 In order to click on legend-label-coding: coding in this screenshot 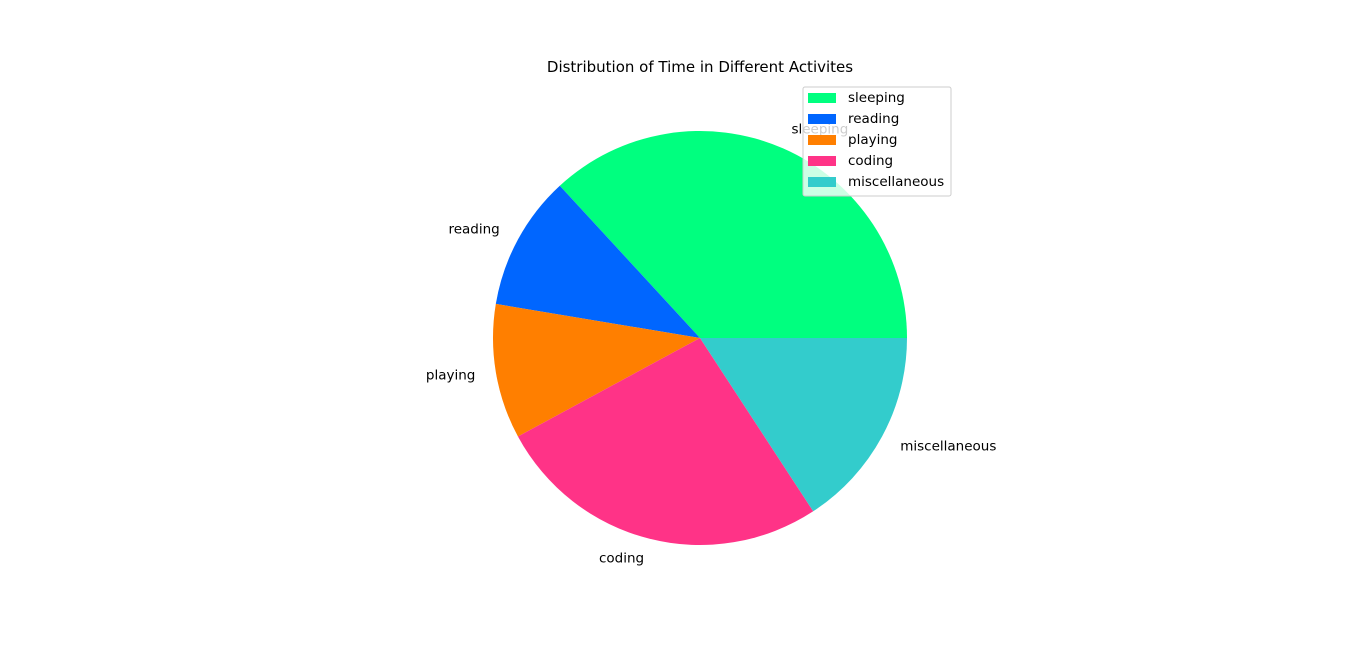, I will do `click(870, 161)`.